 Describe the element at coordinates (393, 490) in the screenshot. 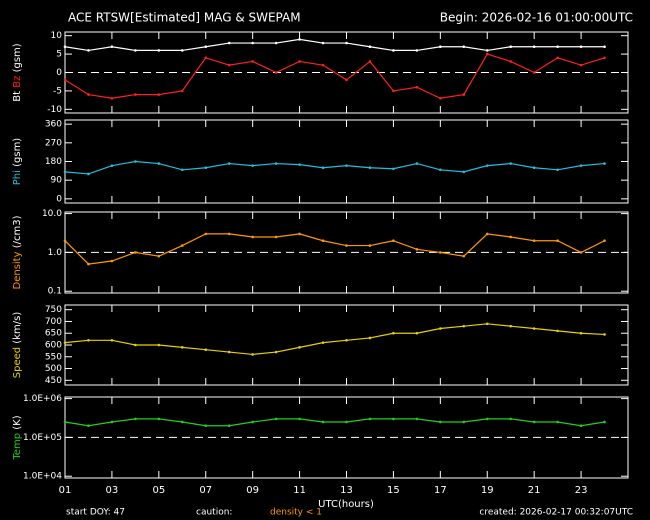

I see `x-tick-label: 15` at that location.